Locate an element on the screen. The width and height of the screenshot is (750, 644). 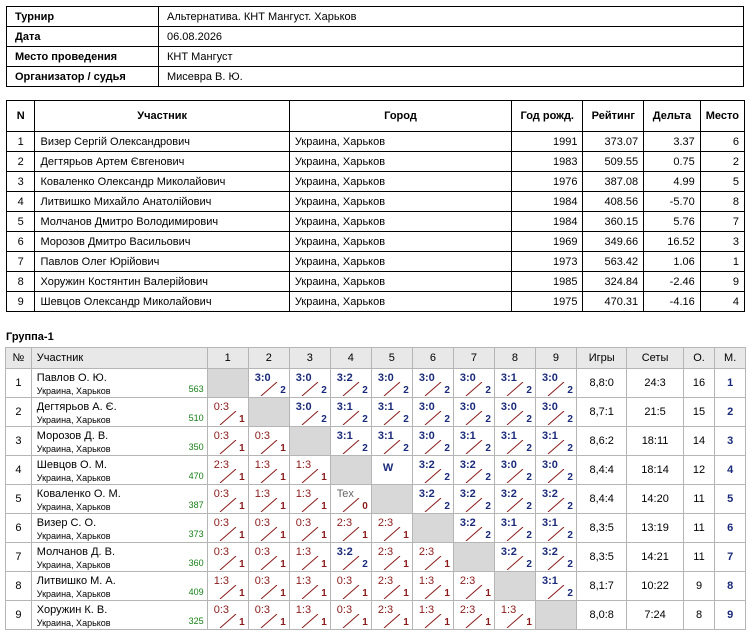
participant-year: 1984 is located at coordinates (547, 201).